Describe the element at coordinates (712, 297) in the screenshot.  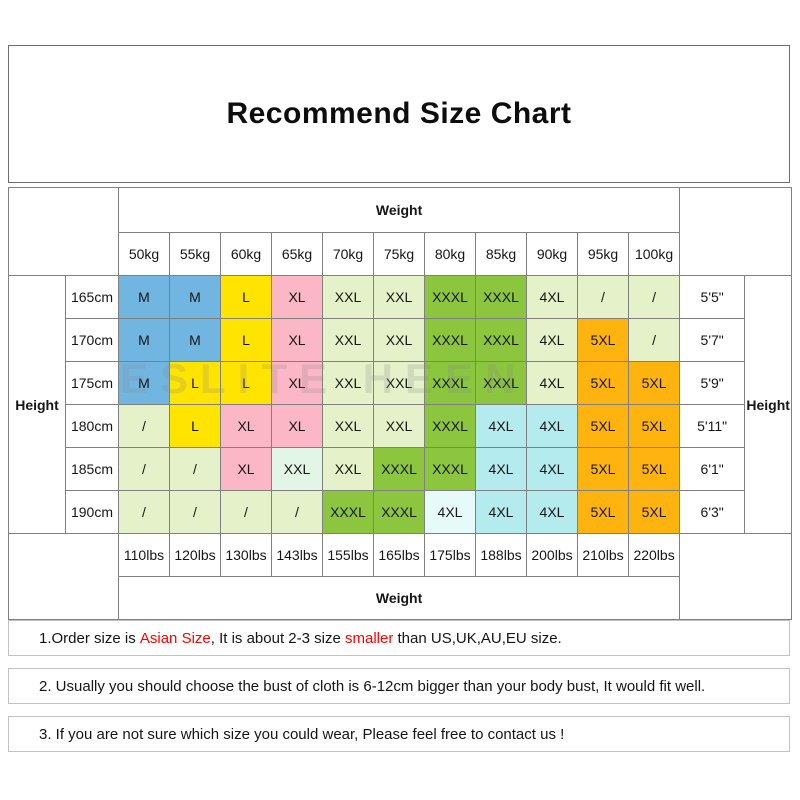
I see `ft-label: 5'5"` at that location.